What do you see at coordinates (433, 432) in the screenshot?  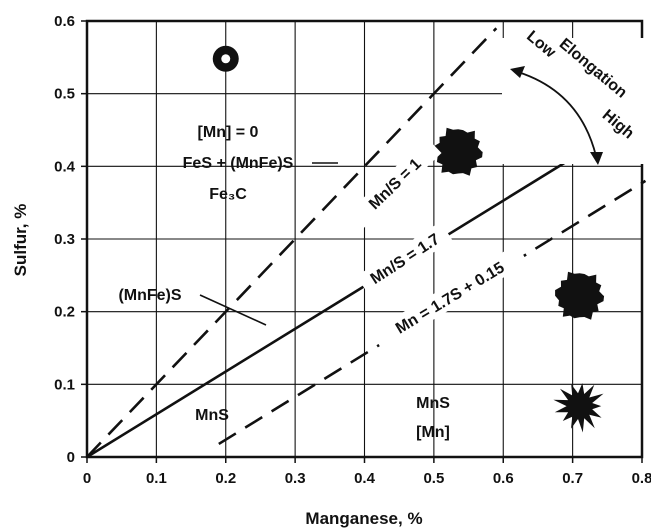 I see `svg-text: [Mn]` at bounding box center [433, 432].